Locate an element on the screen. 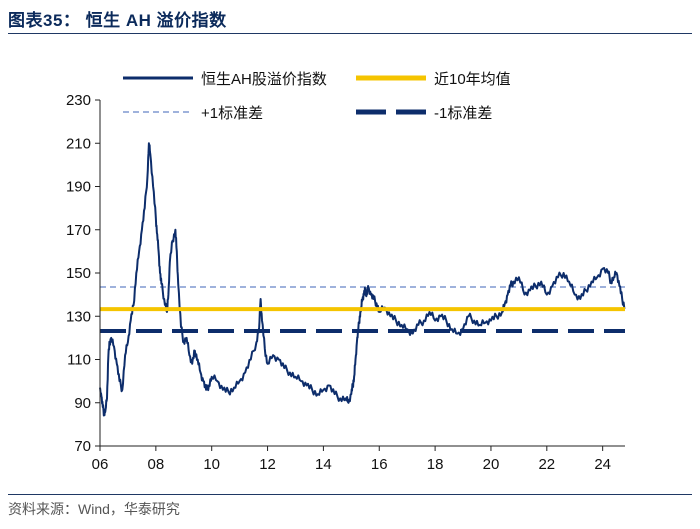 The image size is (700, 529). legend-item-plus1: +1标准差 is located at coordinates (193, 113).